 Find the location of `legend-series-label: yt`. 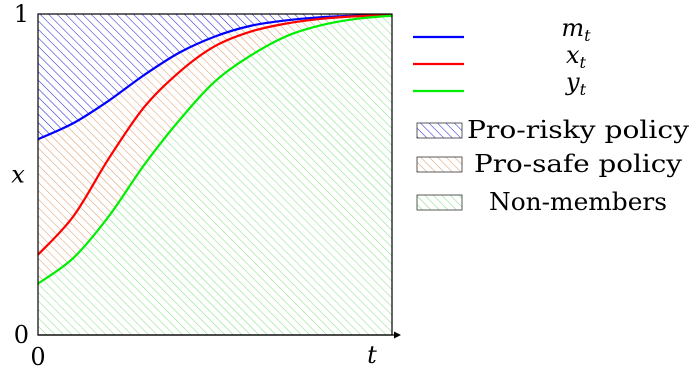

legend-series-label: yt is located at coordinates (576, 83).